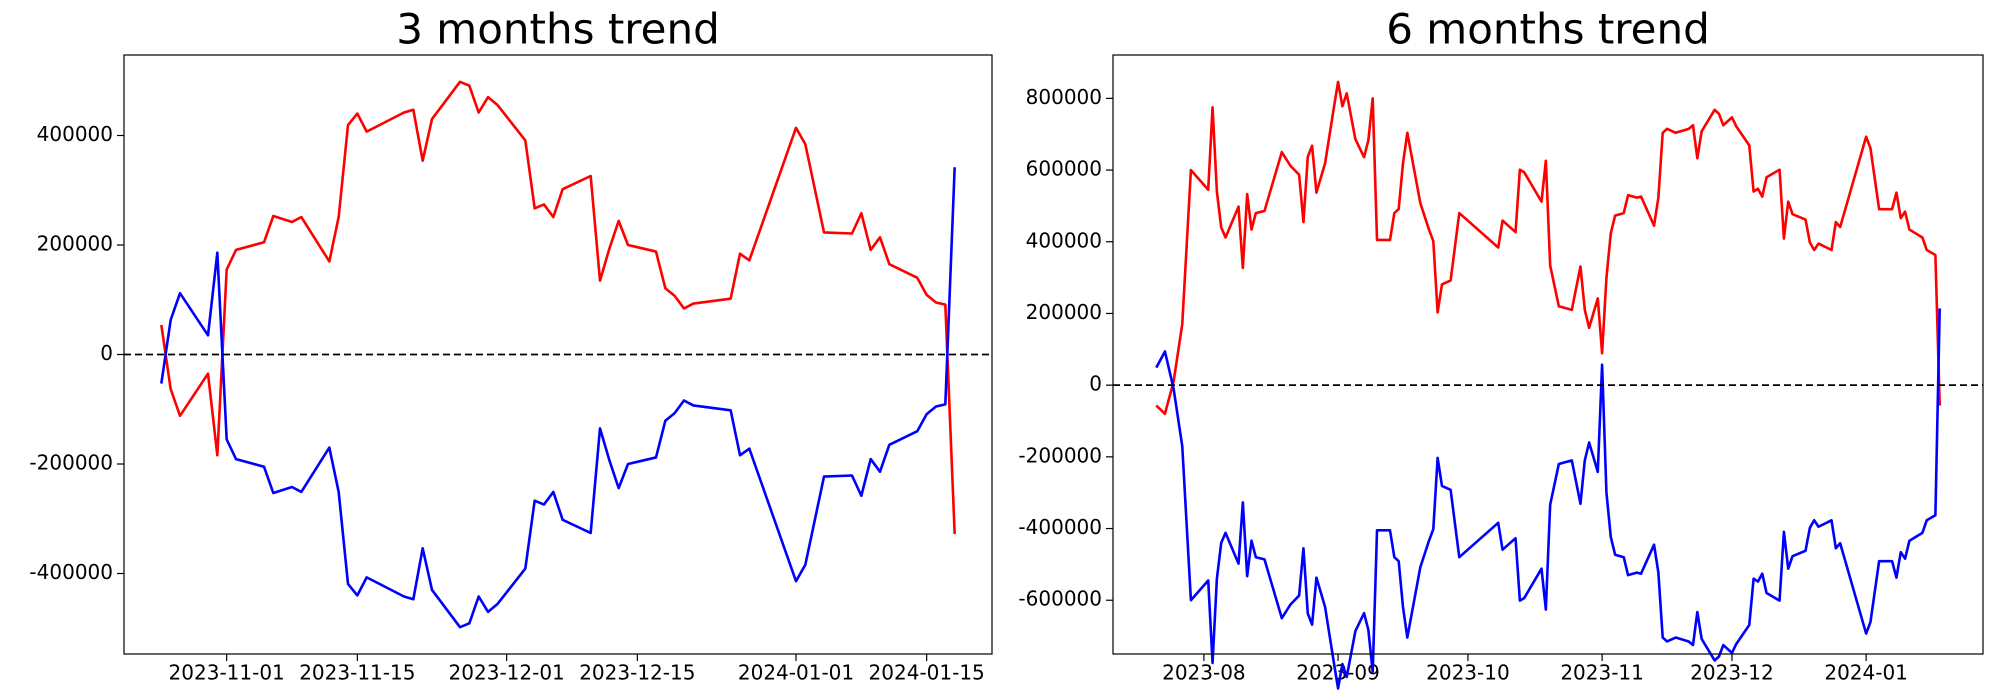 This screenshot has width=2000, height=700. I want to click on y-tick-label: -600000, so click(1060, 599).